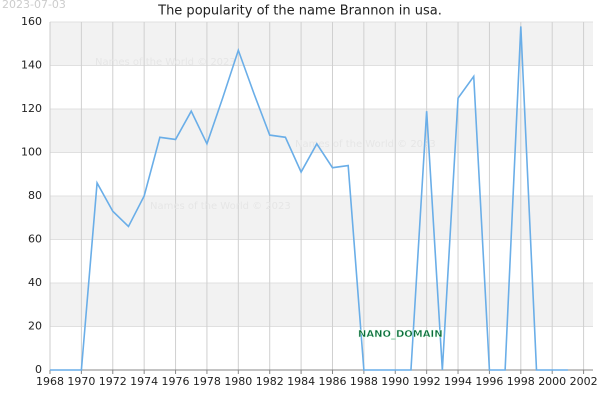 This screenshot has height=404, width=600. Describe the element at coordinates (113, 381) in the screenshot. I see `x-tick-label: 1972` at that location.